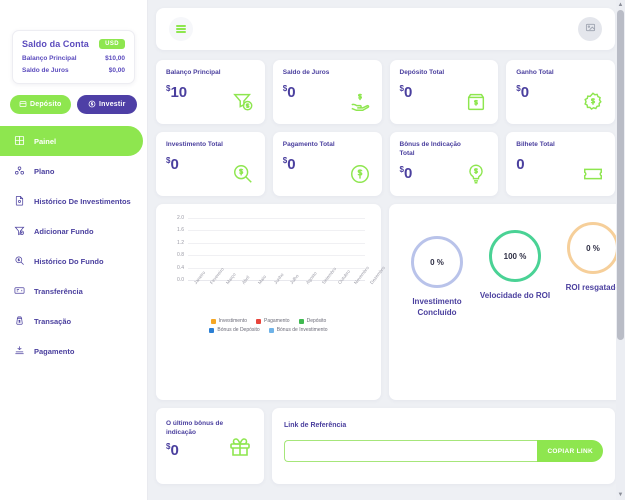 Image resolution: width=625 pixels, height=500 pixels. I want to click on sidebar-item-transferencia: Transferência, so click(73, 291).